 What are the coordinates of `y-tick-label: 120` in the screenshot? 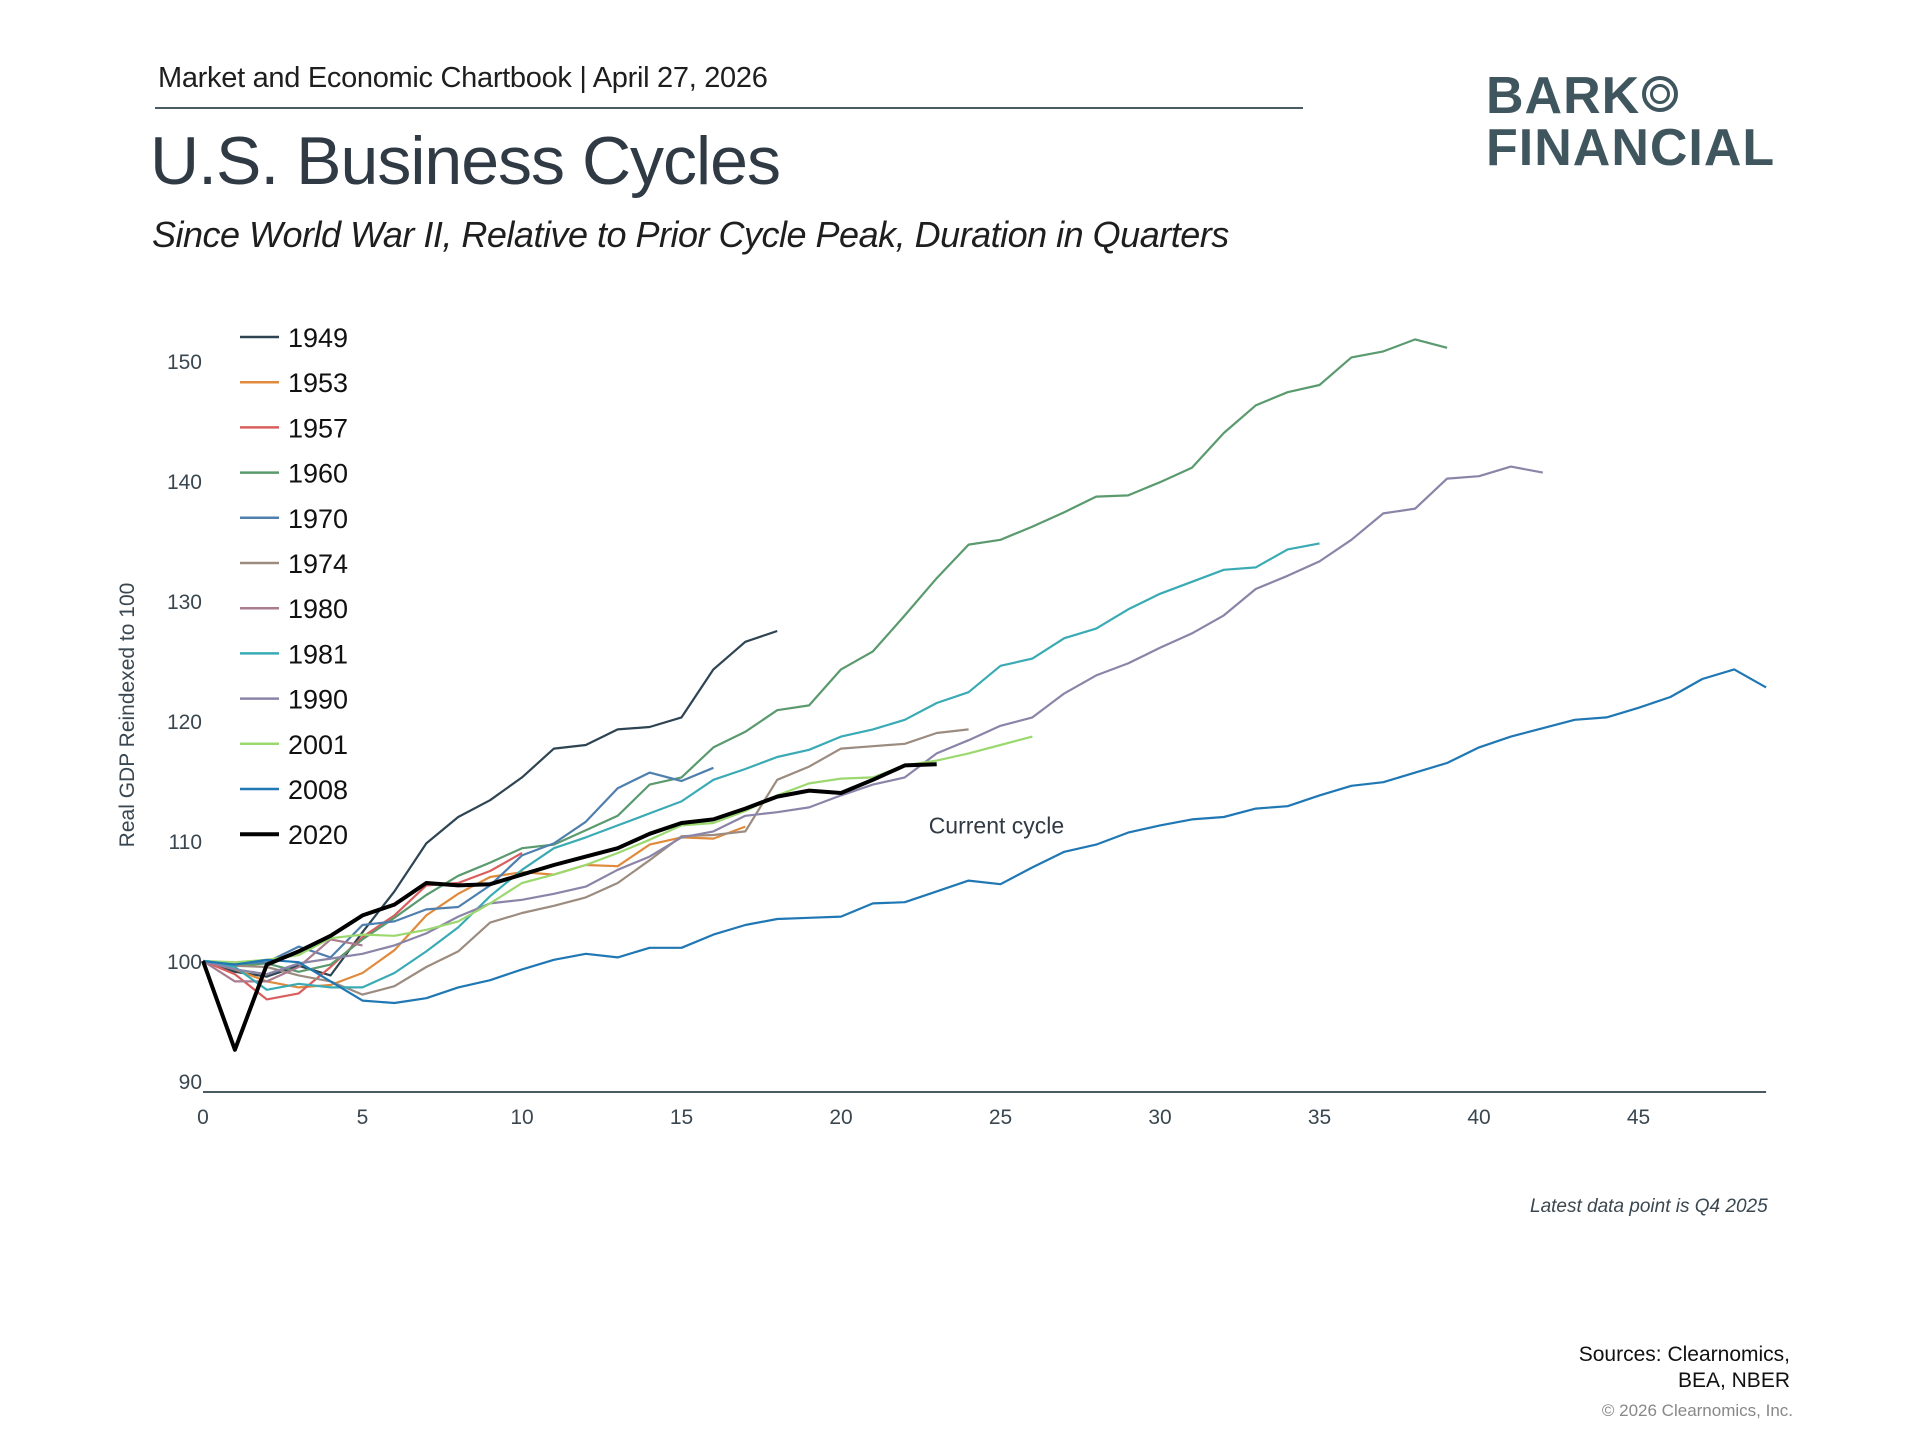 It's located at (184, 722).